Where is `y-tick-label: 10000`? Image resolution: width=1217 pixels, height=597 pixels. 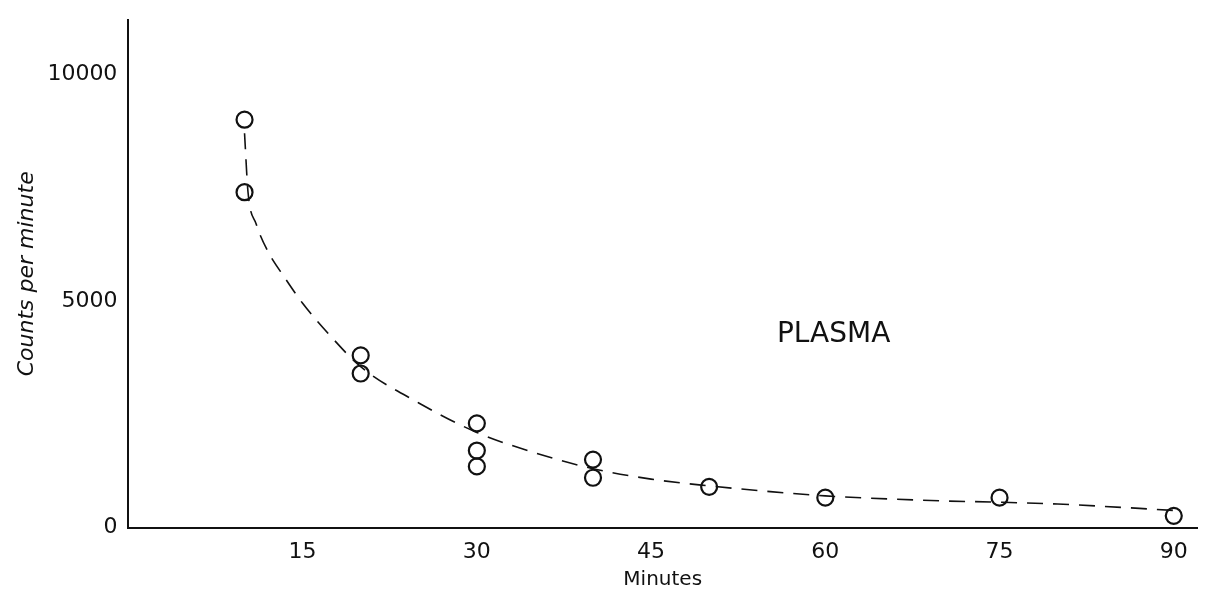
y-tick-label: 10000 is located at coordinates (82, 73).